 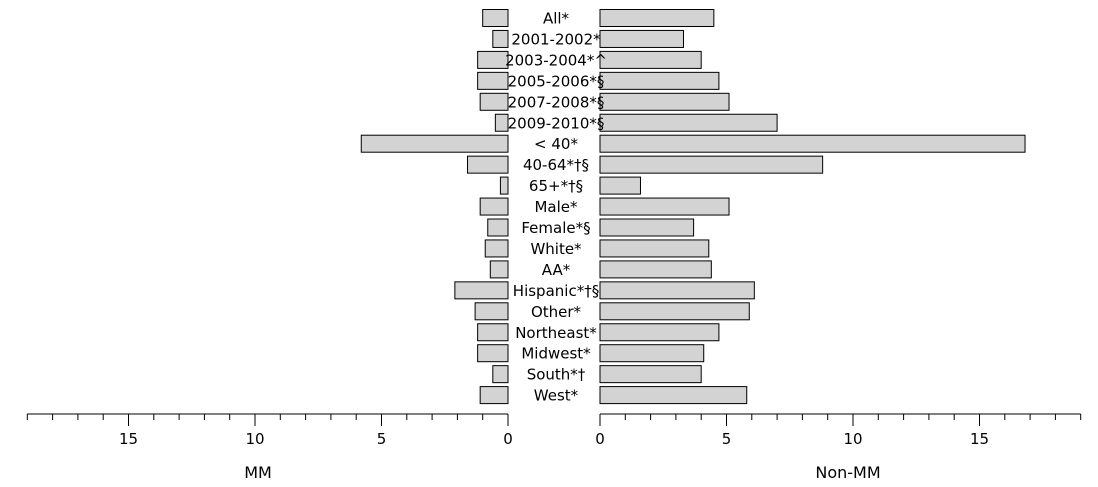 I want to click on non-mm-axis: 0 5 10 15, so click(x=838, y=430).